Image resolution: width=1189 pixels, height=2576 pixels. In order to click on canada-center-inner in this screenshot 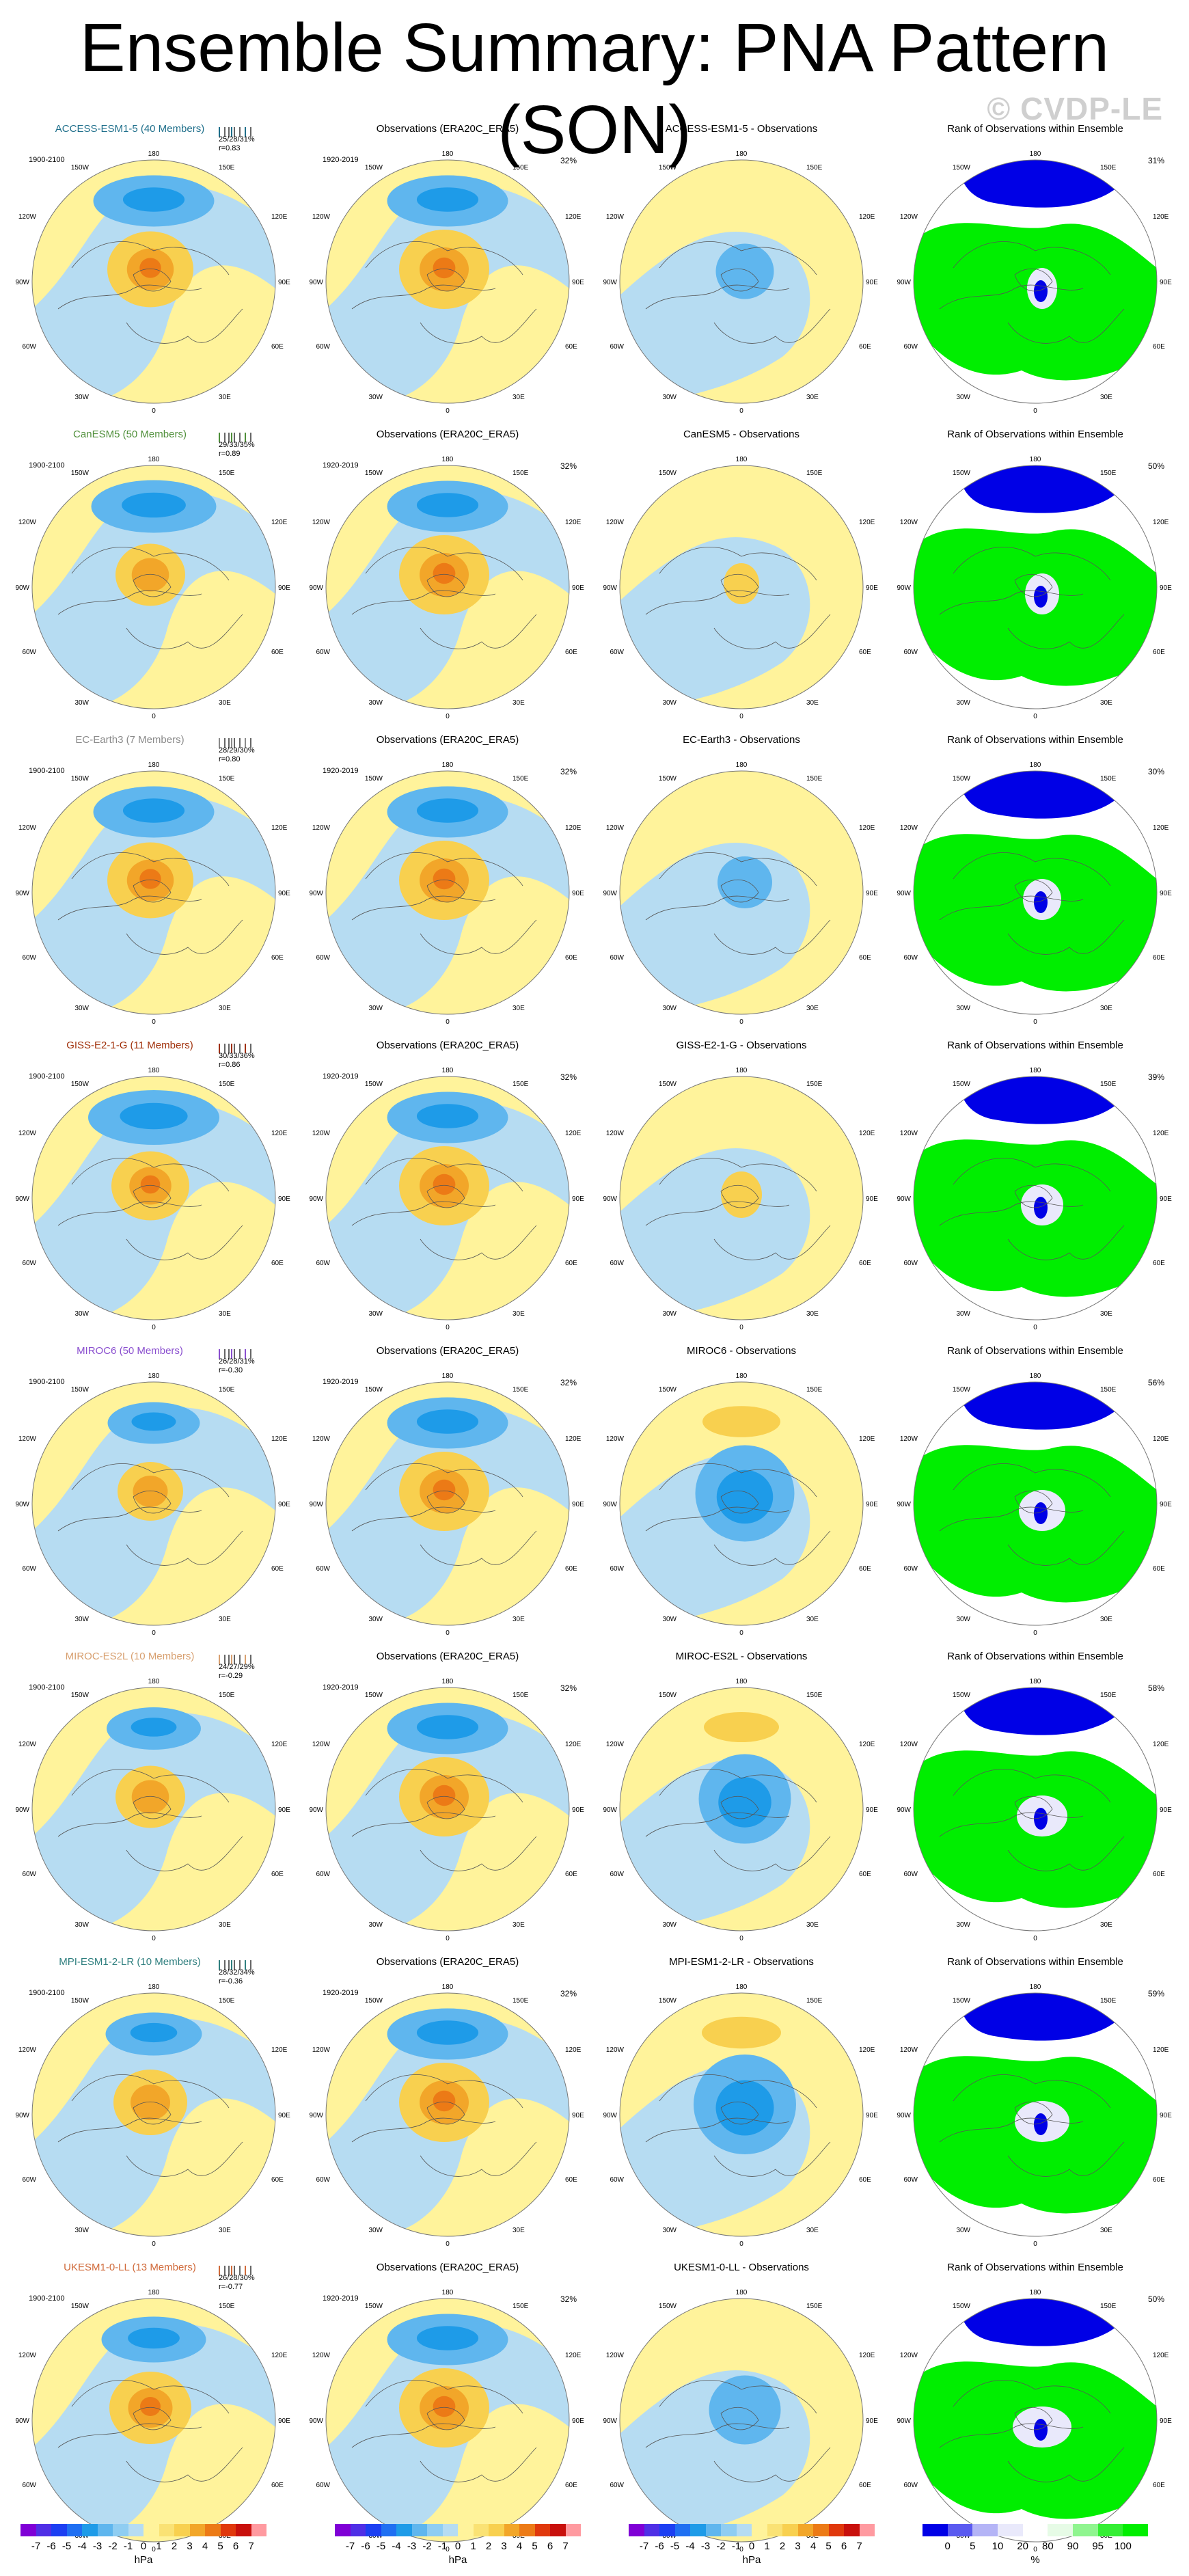, I will do `click(444, 879)`.